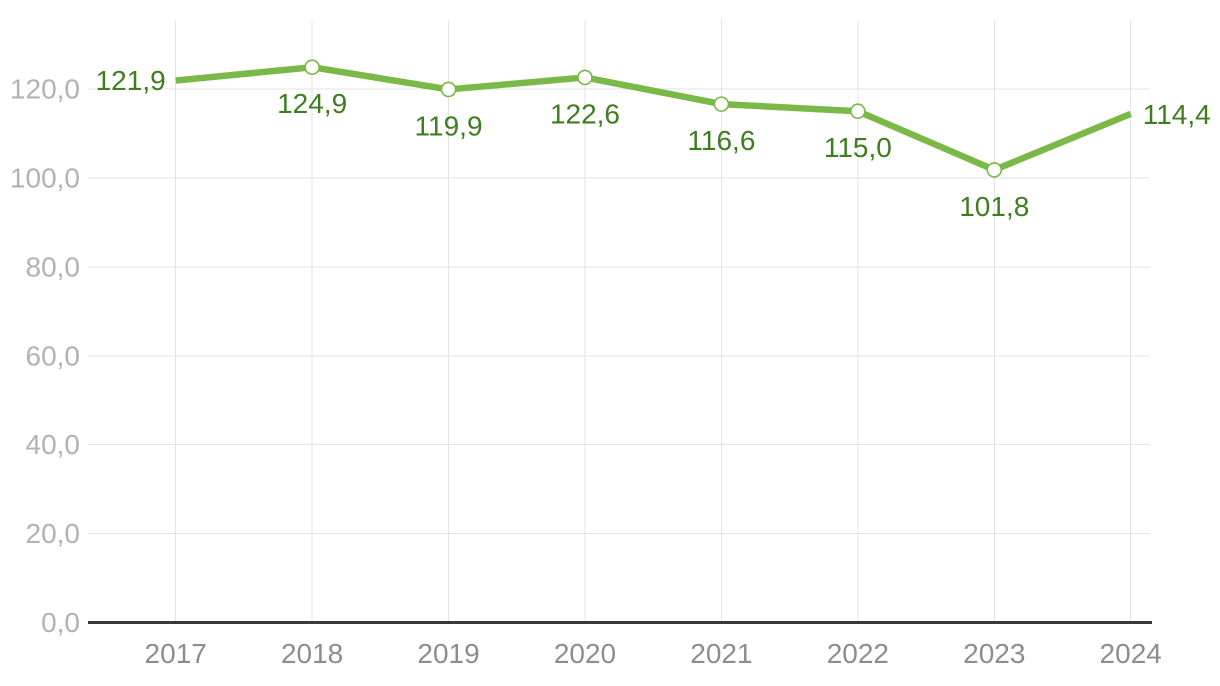 The width and height of the screenshot is (1220, 686). What do you see at coordinates (721, 140) in the screenshot?
I see `value-label: 116,6` at bounding box center [721, 140].